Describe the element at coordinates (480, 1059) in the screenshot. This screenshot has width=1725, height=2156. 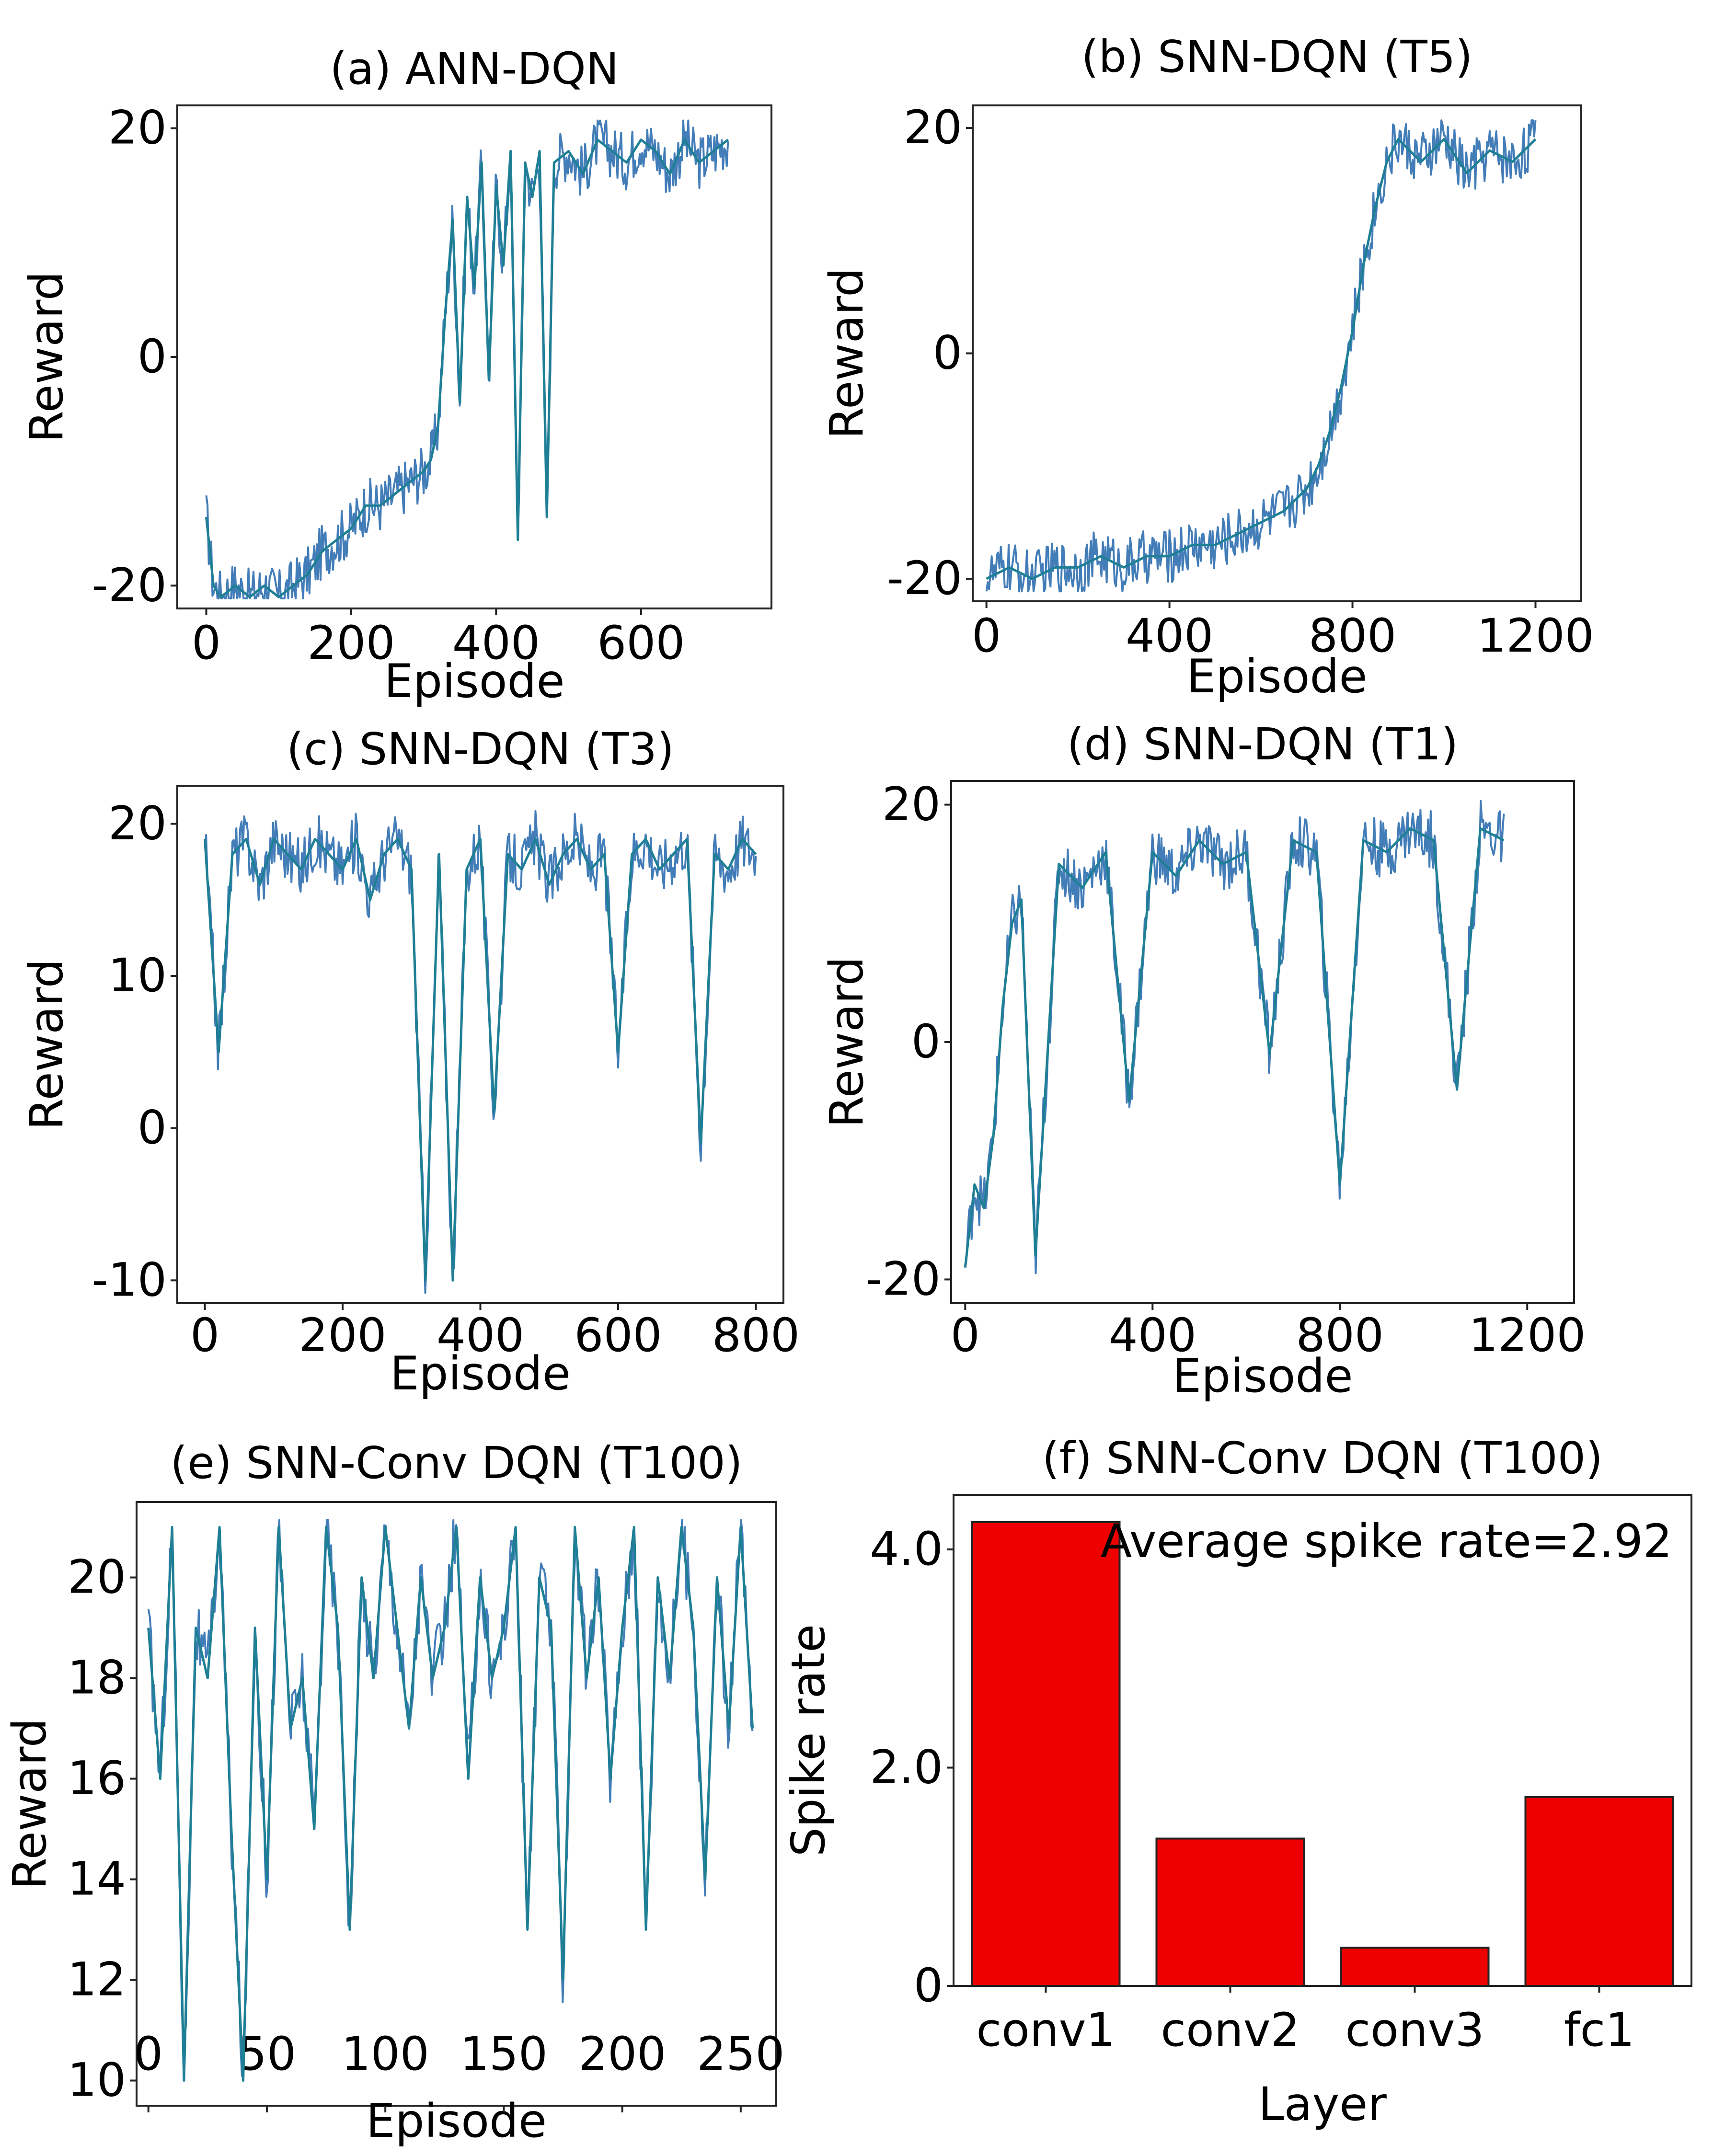
I see `panel-c-series-line` at that location.